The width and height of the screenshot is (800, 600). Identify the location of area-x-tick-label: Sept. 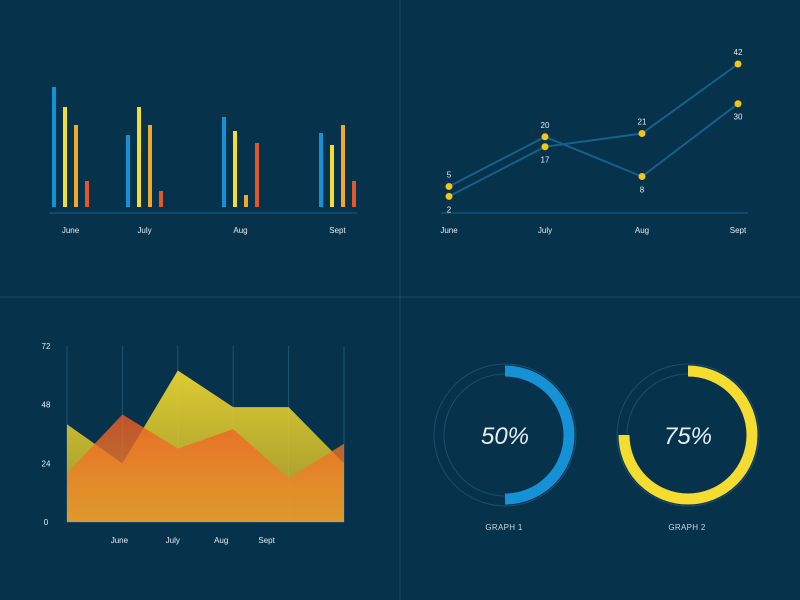
(266, 540).